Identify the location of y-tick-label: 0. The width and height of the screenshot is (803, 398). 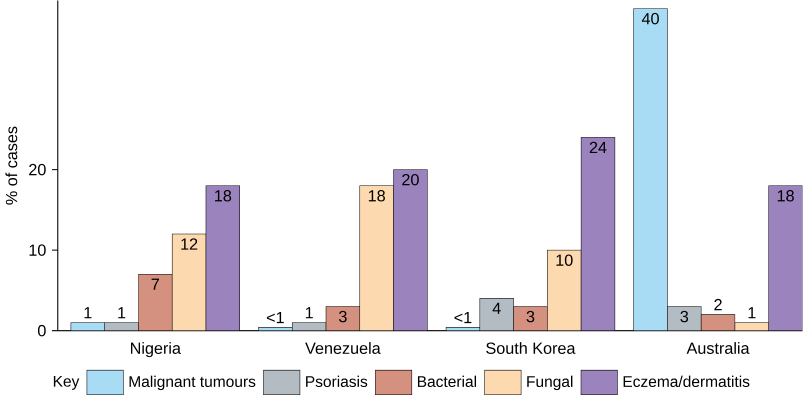
(42, 330).